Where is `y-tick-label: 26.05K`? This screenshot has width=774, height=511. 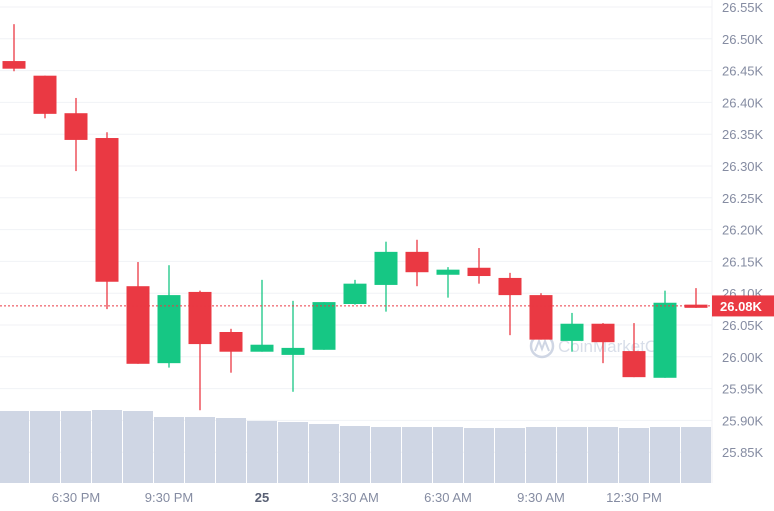
y-tick-label: 26.05K is located at coordinates (743, 325).